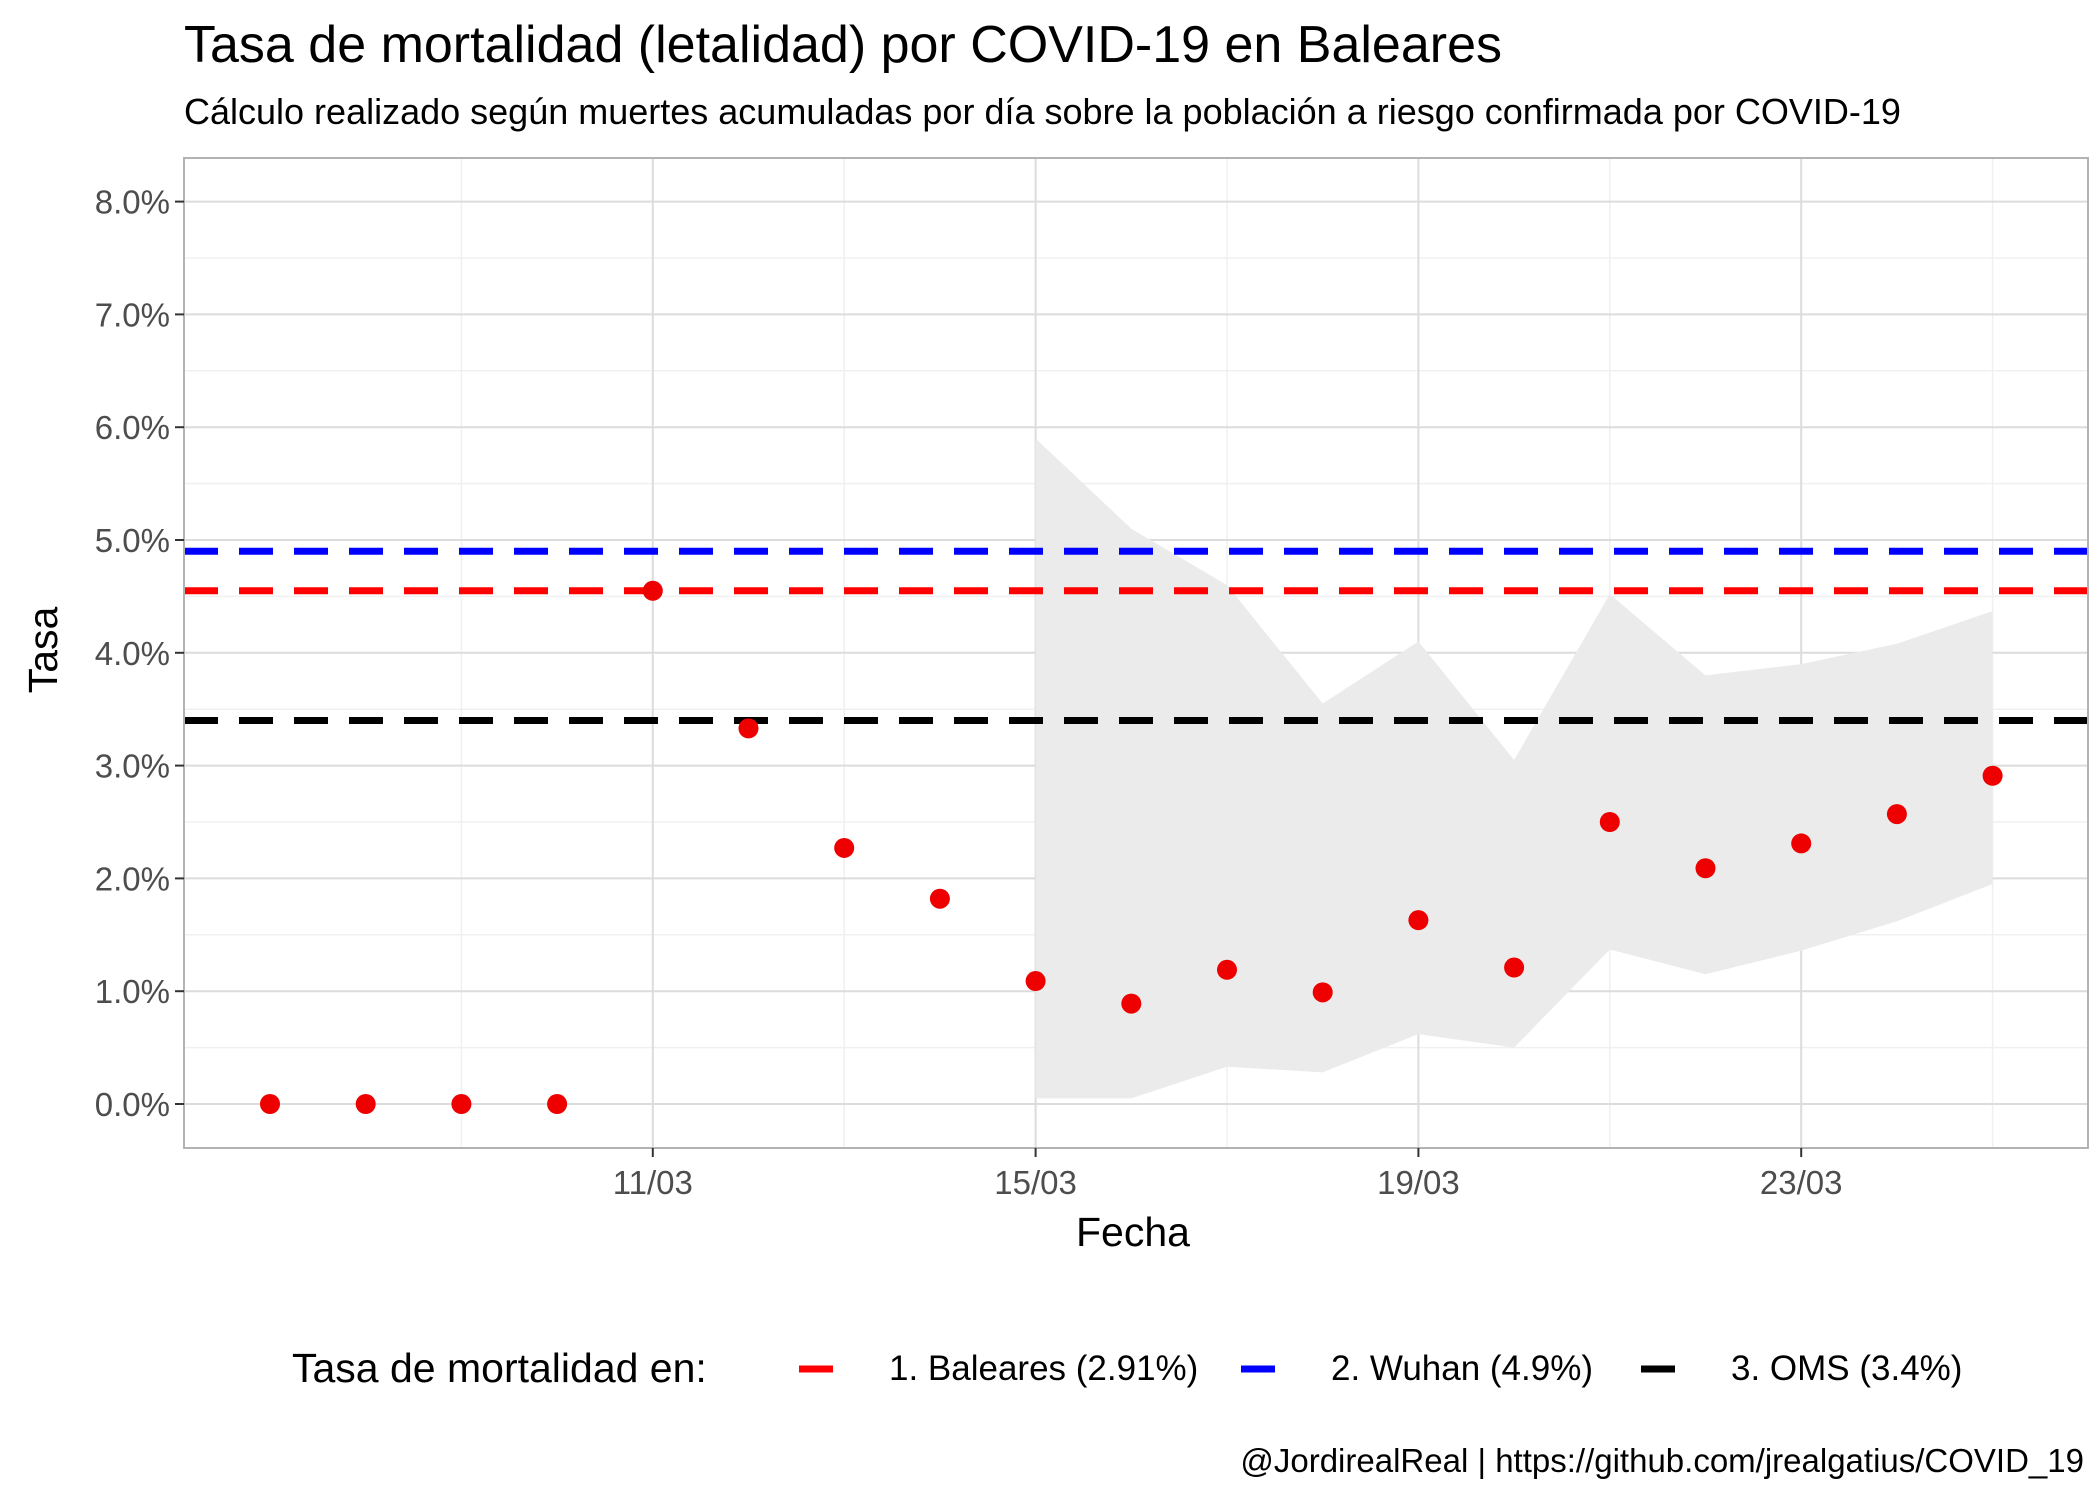 The image size is (2100, 1499). I want to click on x-axis-title: Fecha, so click(1133, 1232).